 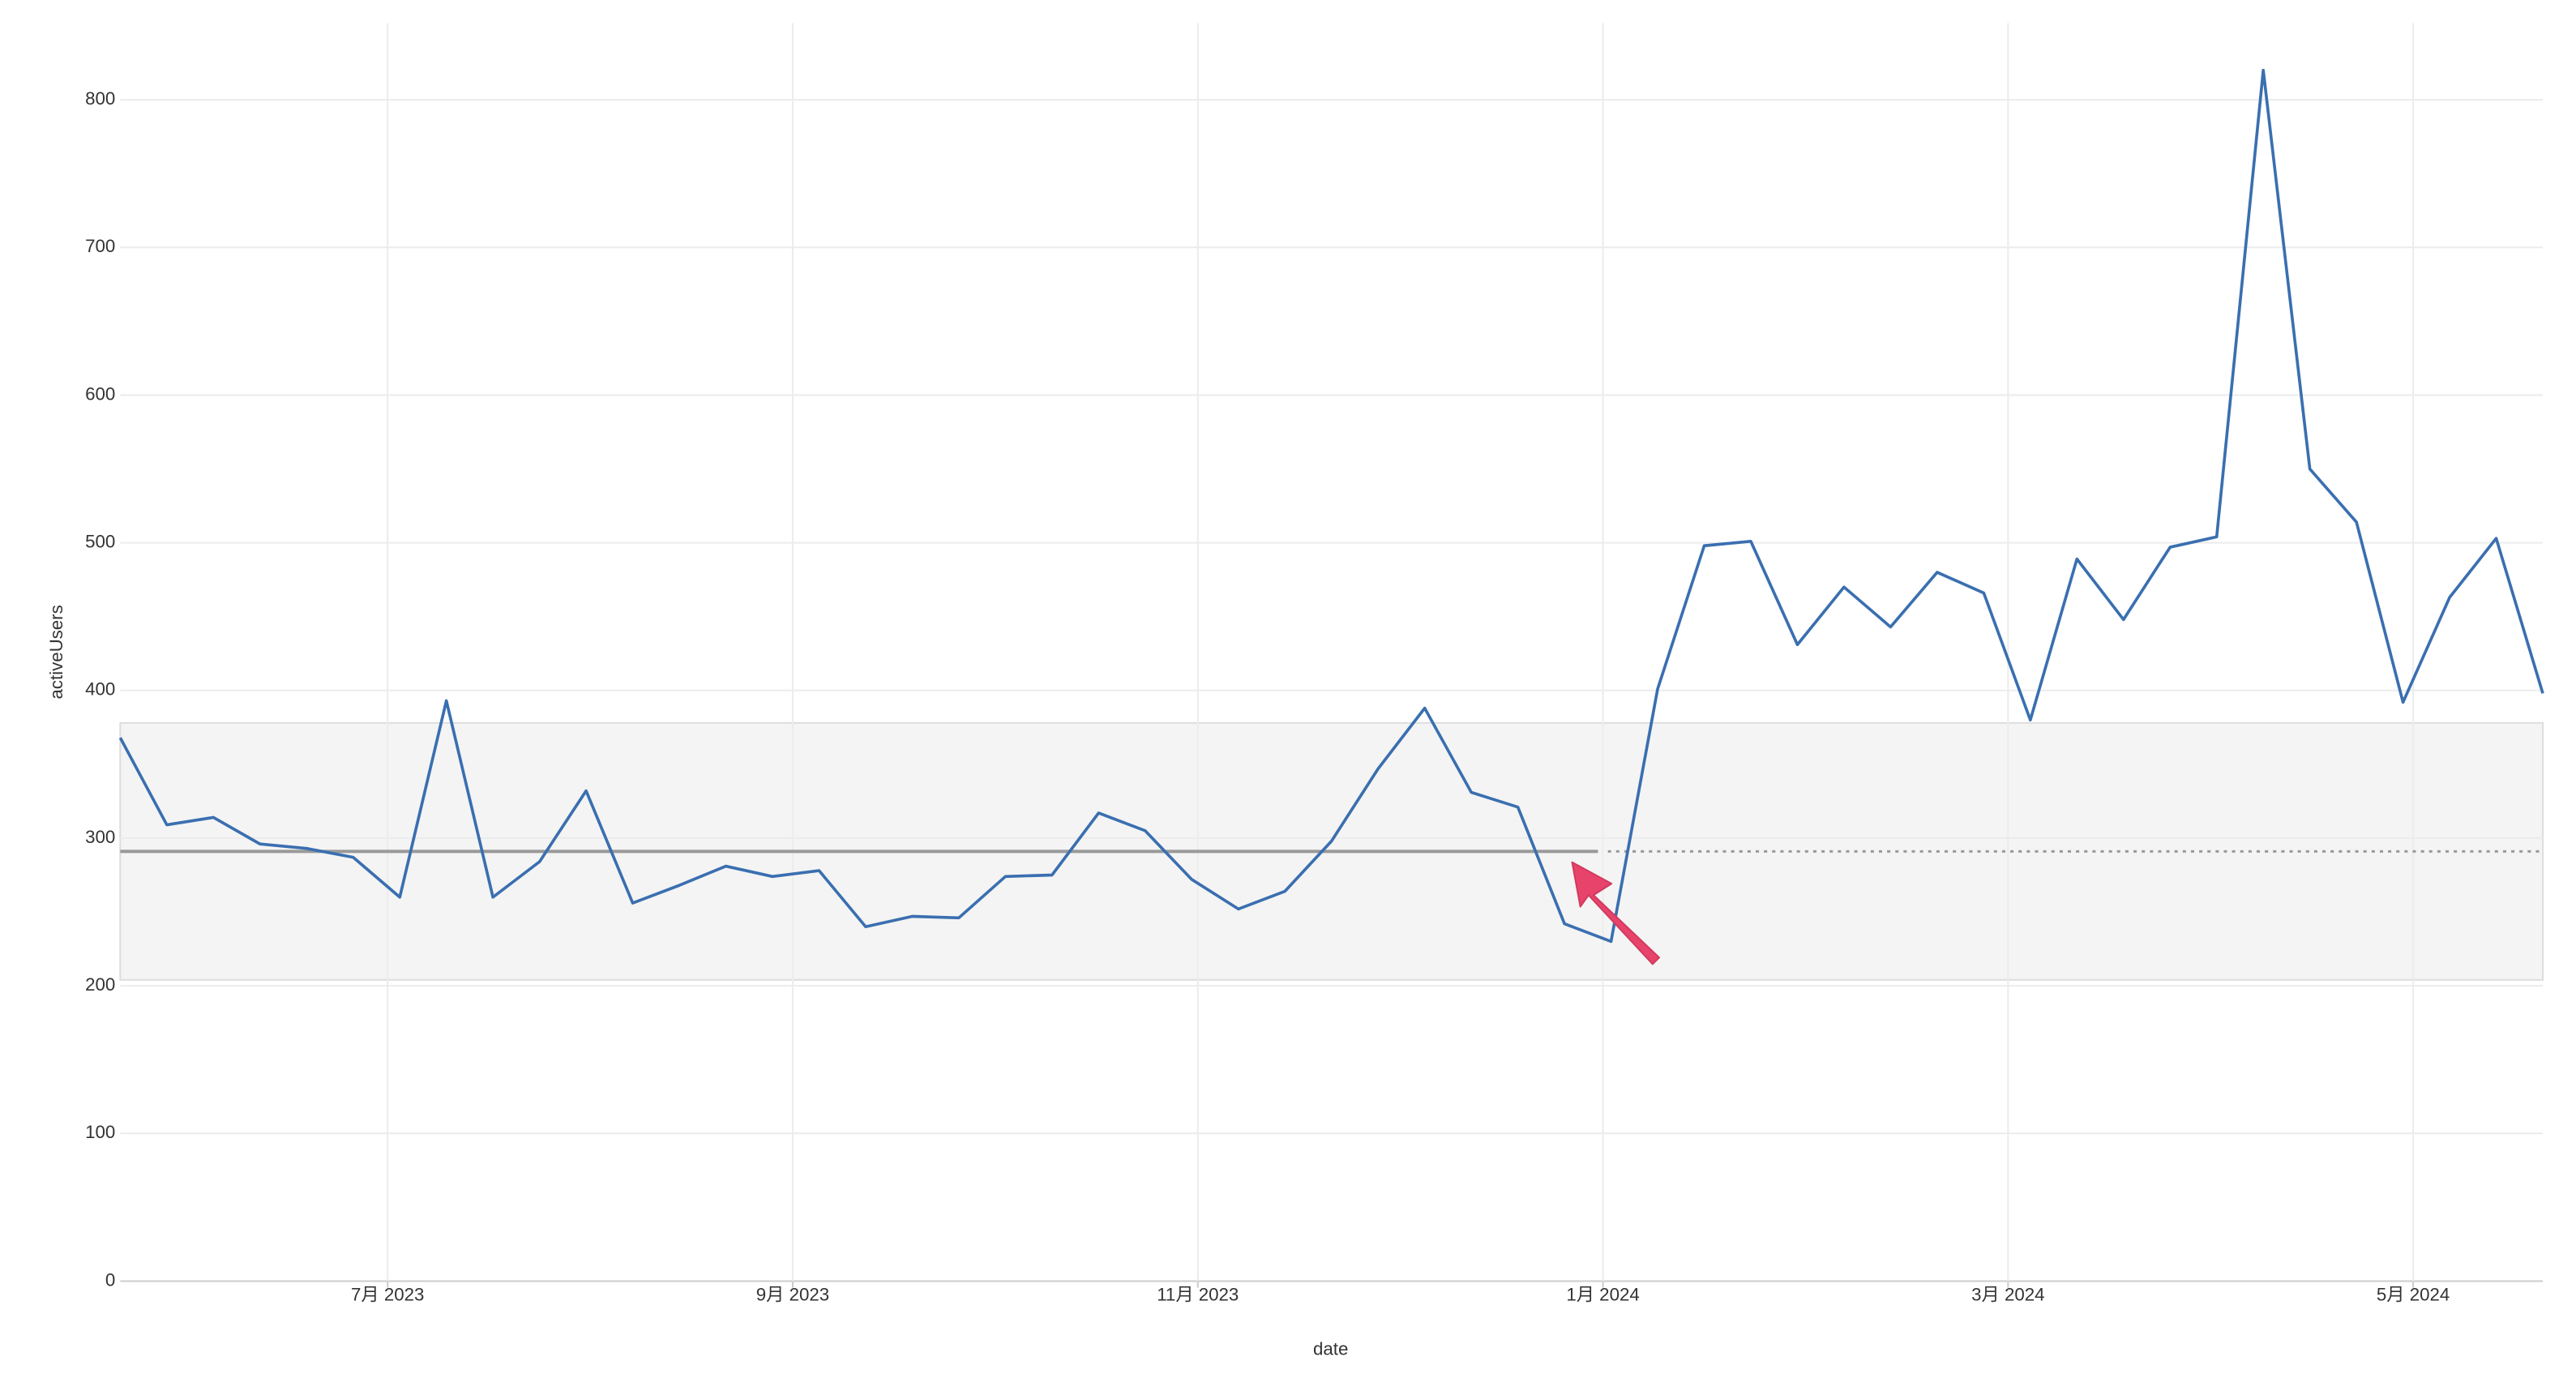 I want to click on y-tick-label: 200, so click(x=100, y=984).